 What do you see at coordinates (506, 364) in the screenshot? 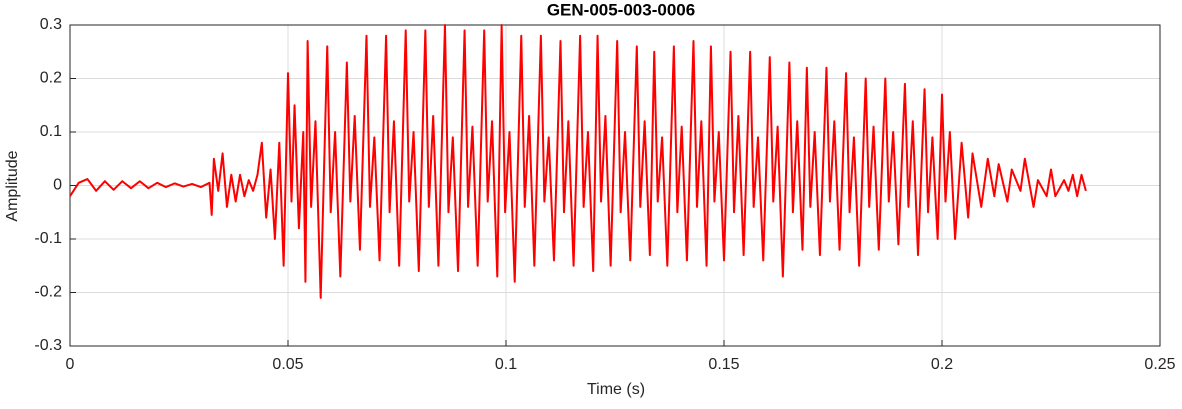
I see `x-tick-label: 0.1` at bounding box center [506, 364].